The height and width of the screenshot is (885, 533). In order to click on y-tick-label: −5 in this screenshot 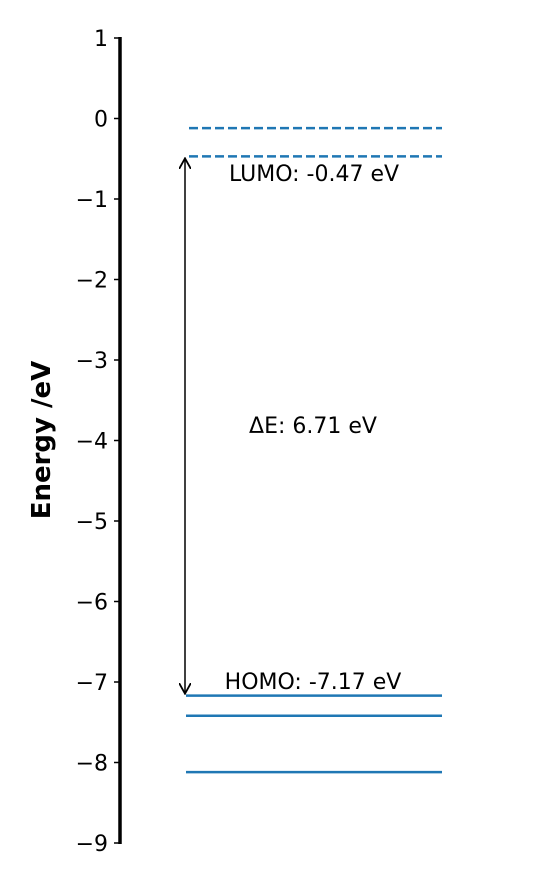, I will do `click(92, 522)`.